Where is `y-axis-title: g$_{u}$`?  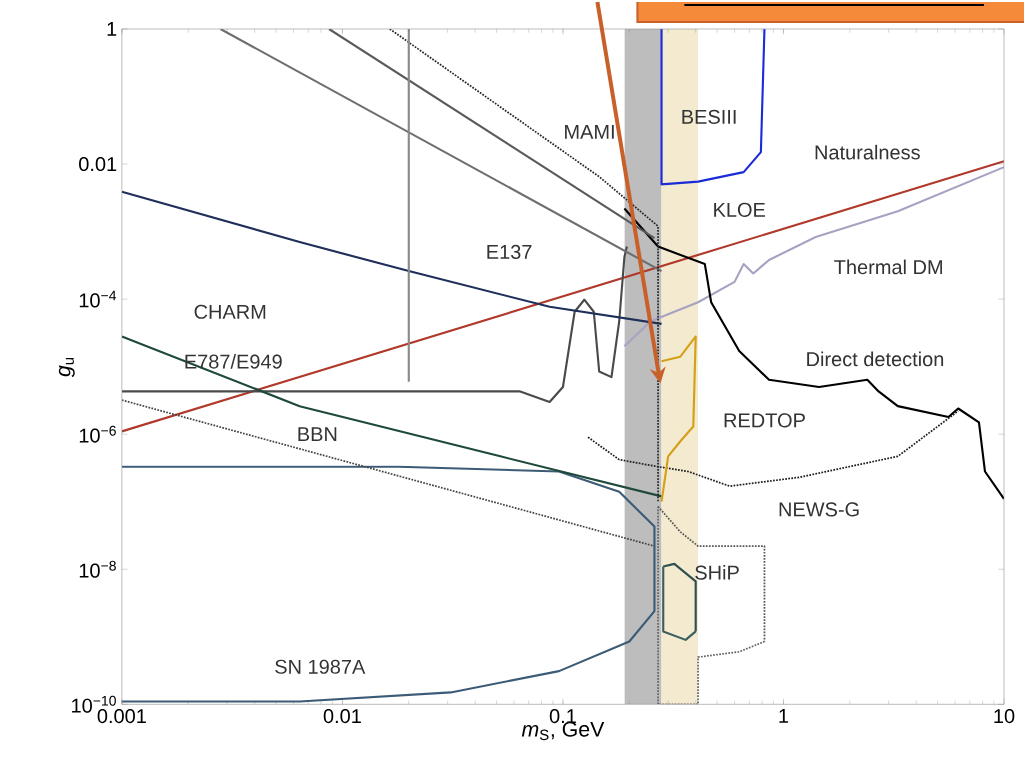 y-axis-title: g$_{u}$ is located at coordinates (66, 367).